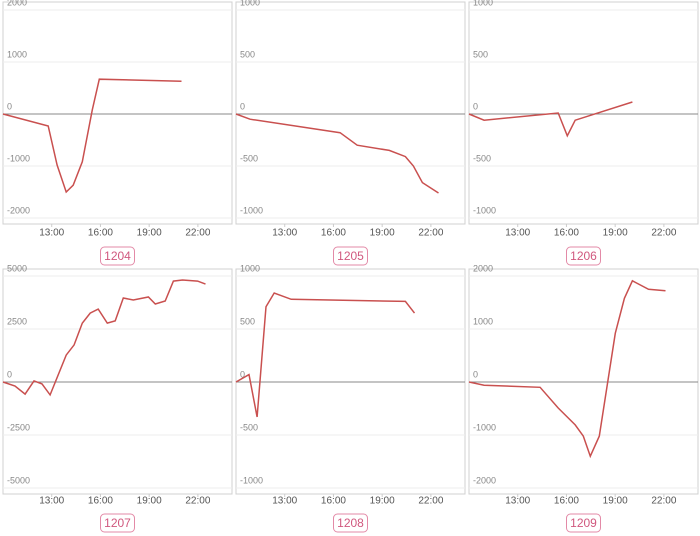 The width and height of the screenshot is (700, 536). Describe the element at coordinates (17, 321) in the screenshot. I see `y-tick-label: 2500` at that location.